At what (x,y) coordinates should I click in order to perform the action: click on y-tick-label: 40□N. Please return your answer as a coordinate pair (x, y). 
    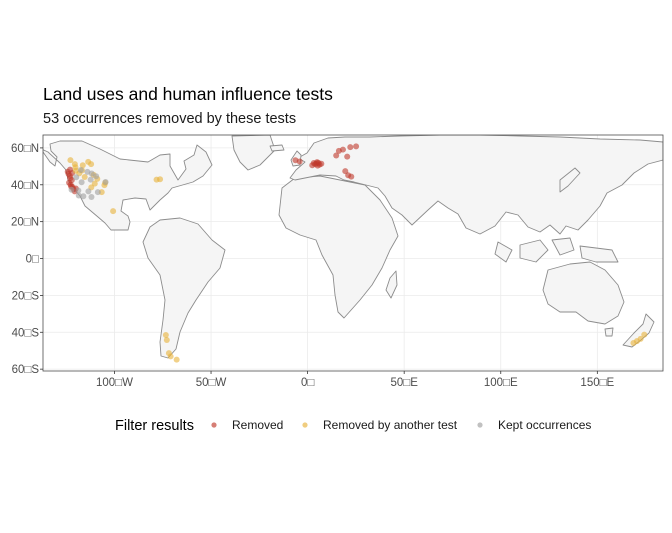
    Looking at the image, I should click on (25, 186).